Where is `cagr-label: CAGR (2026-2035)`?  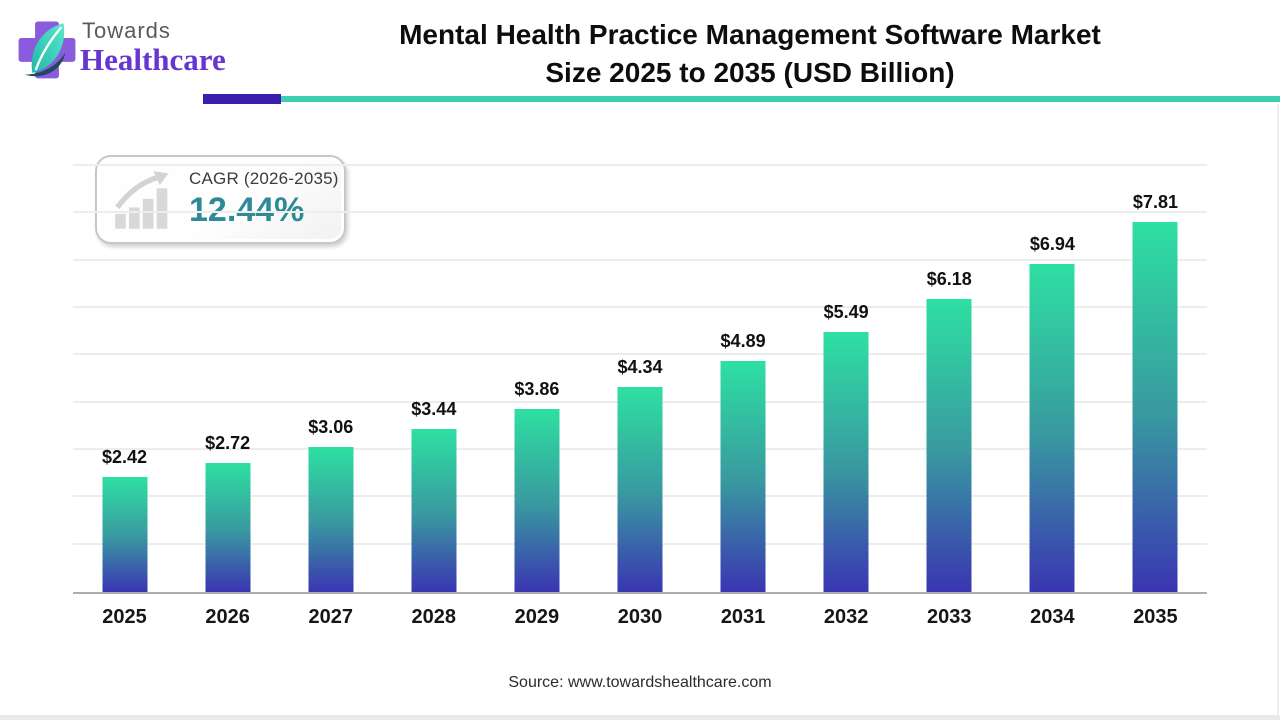
cagr-label: CAGR (2026-2035) is located at coordinates (264, 178).